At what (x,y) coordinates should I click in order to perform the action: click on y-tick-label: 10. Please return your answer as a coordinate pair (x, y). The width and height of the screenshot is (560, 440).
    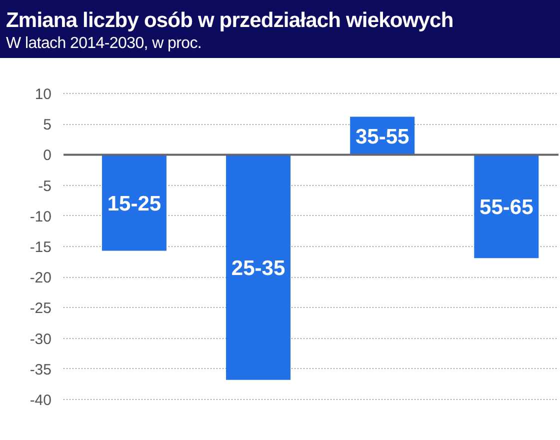
    Looking at the image, I should click on (43, 95).